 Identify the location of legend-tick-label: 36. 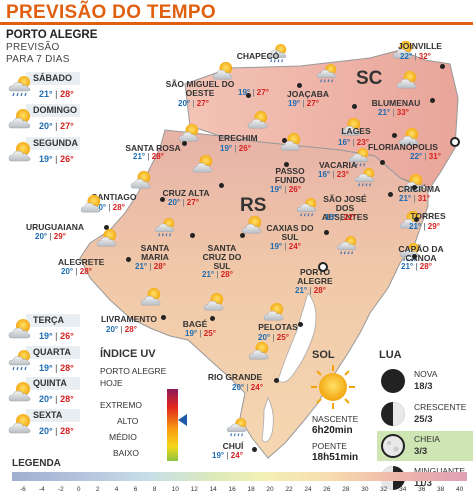
(422, 489).